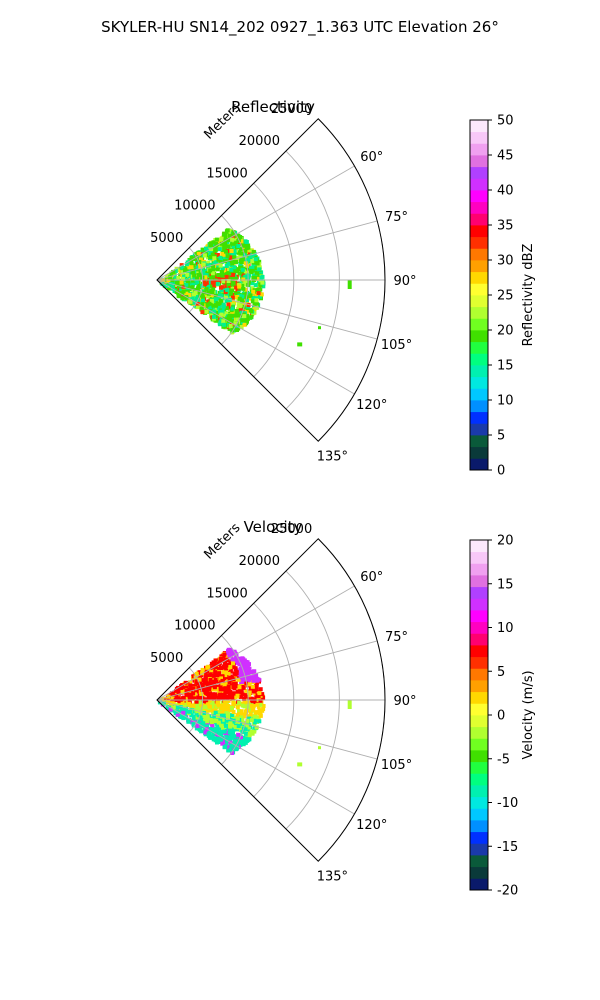  What do you see at coordinates (166, 658) in the screenshot?
I see `r-tick-label: 5000` at bounding box center [166, 658].